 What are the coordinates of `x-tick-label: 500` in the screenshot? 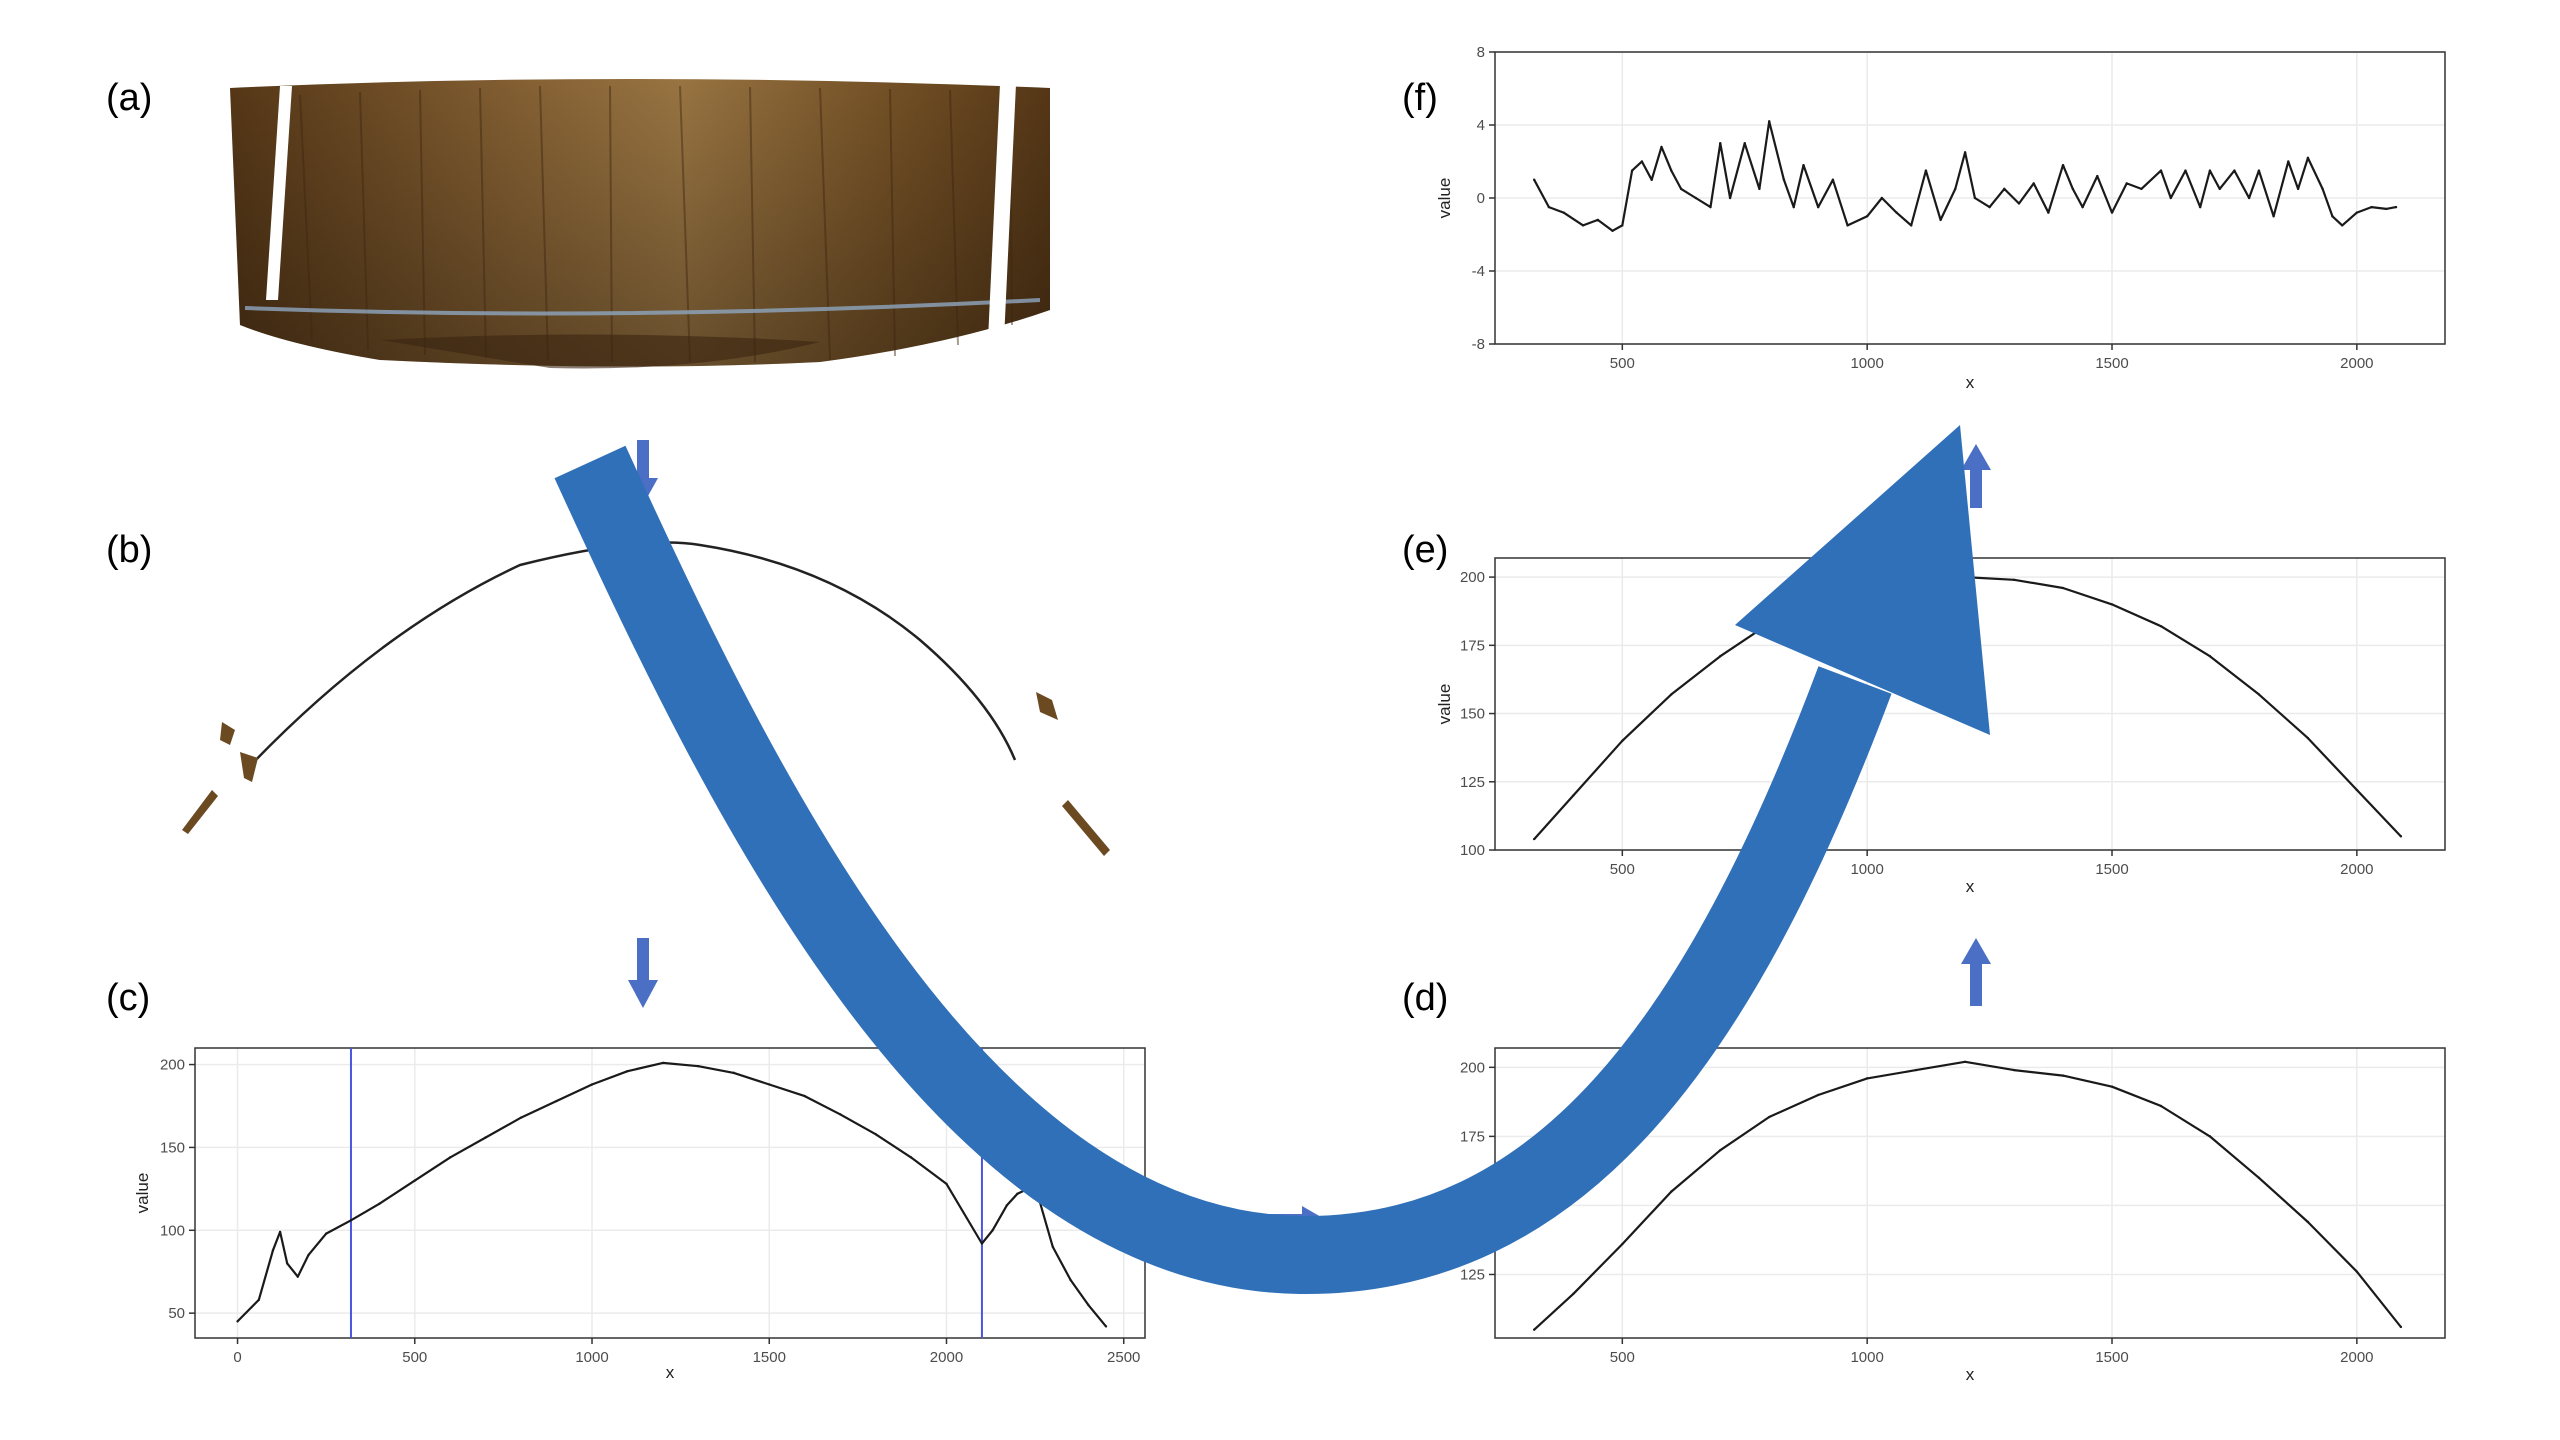 It's located at (414, 1357).